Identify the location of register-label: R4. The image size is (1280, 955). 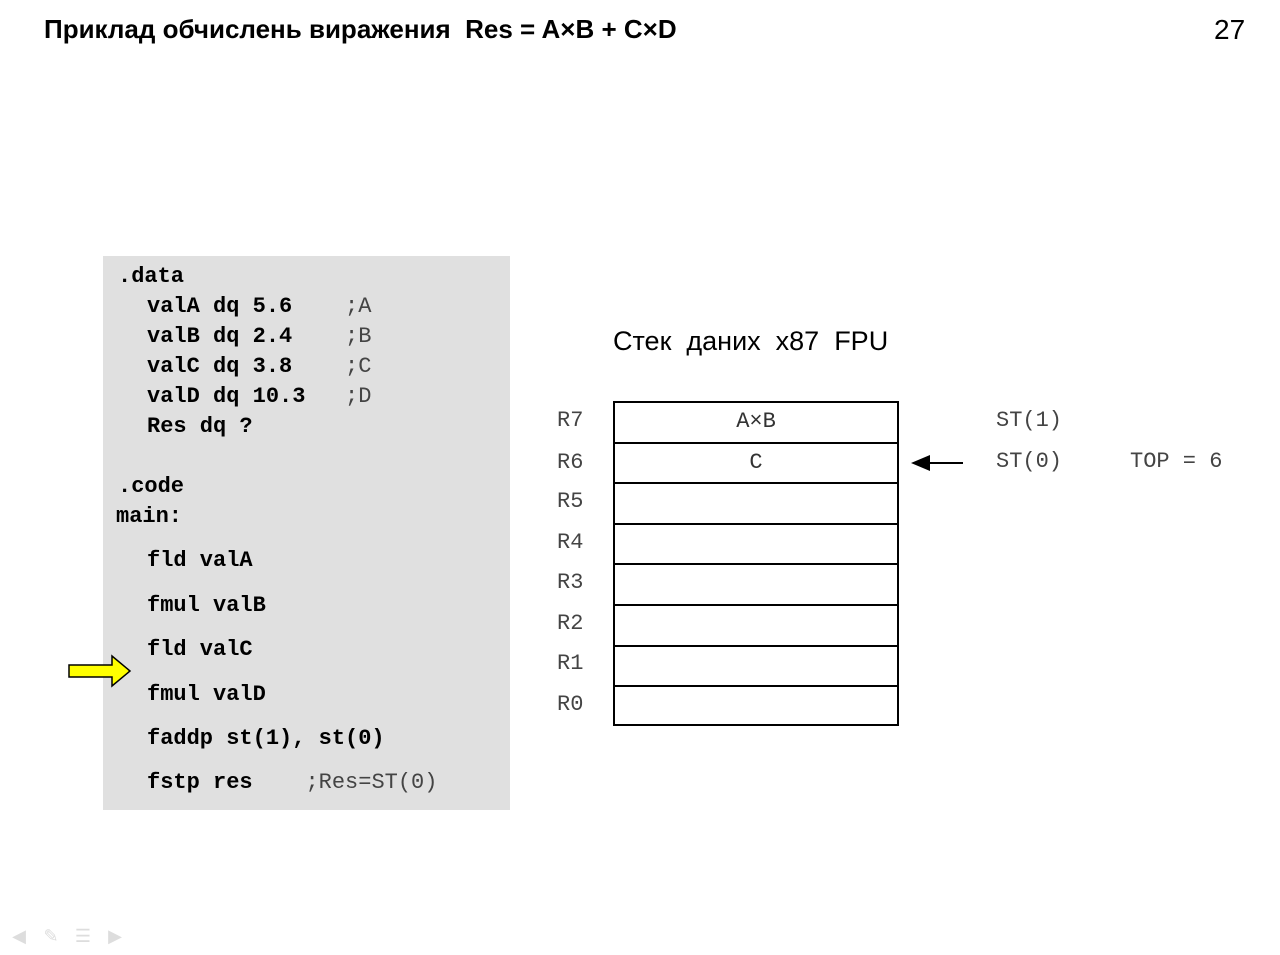
(570, 542).